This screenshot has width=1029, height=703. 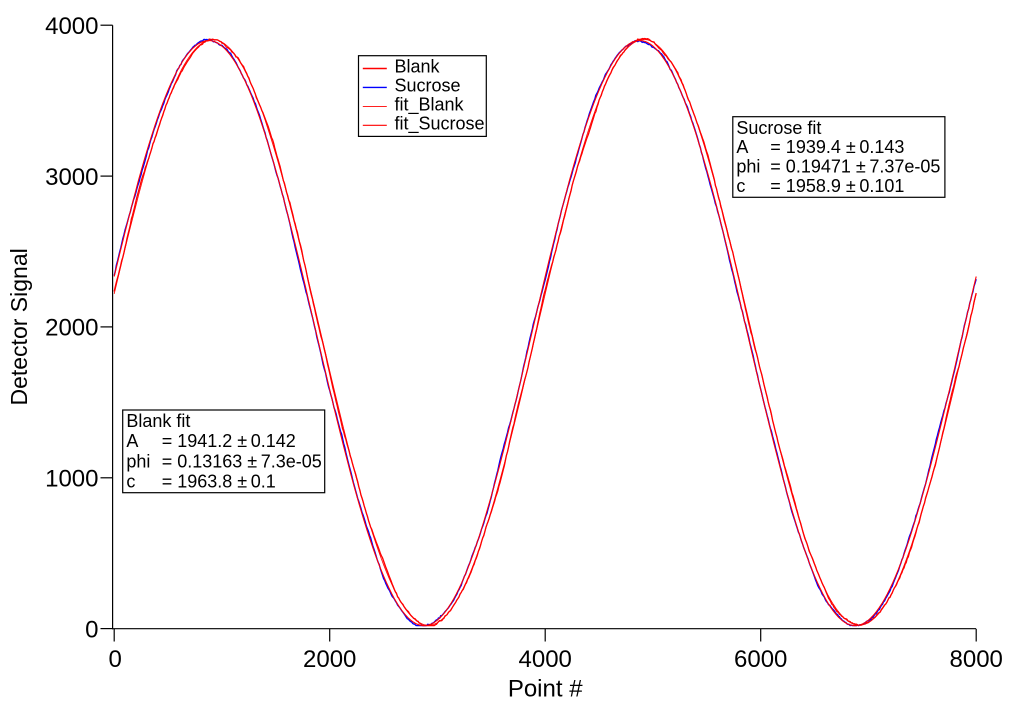 What do you see at coordinates (428, 86) in the screenshot?
I see `svg-text: Sucrose` at bounding box center [428, 86].